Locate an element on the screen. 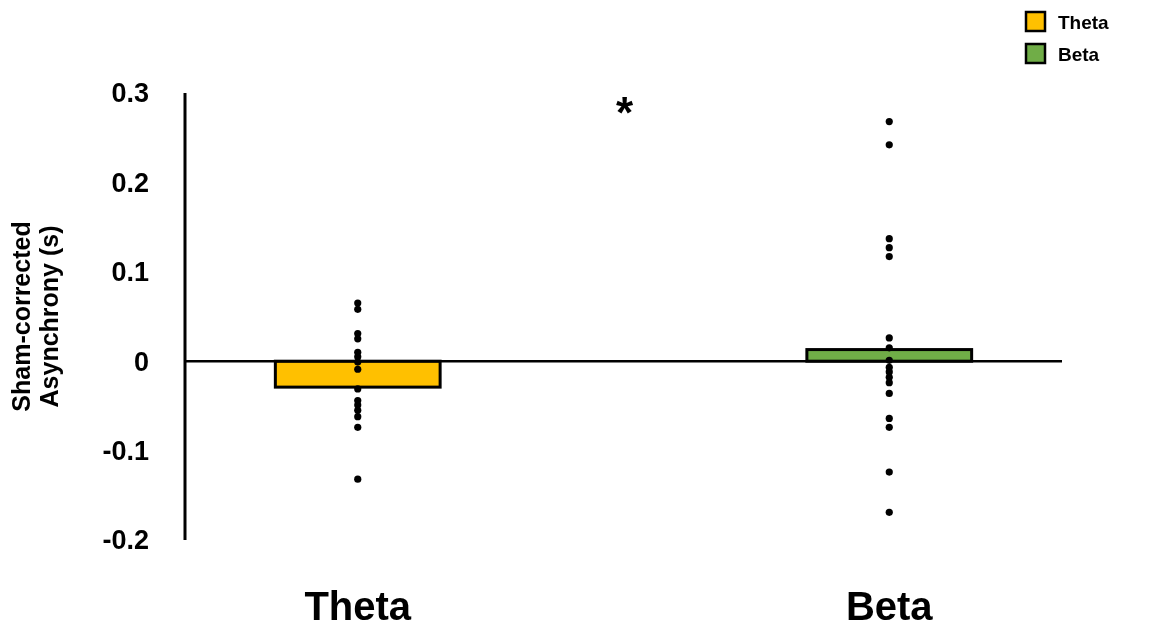 This screenshot has width=1166, height=634. y-tick-label: -0.2 is located at coordinates (125, 540).